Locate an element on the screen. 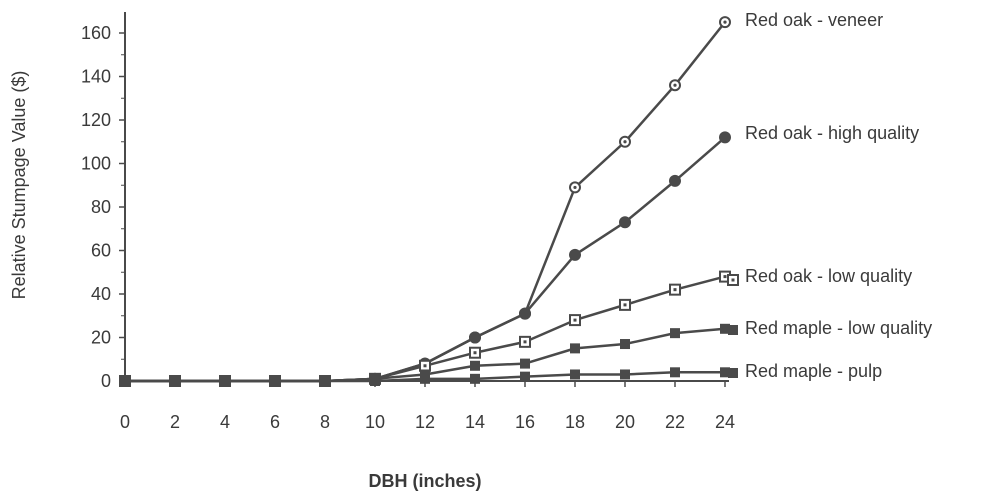 The image size is (988, 493). y-tick-label-140: 140 is located at coordinates (96, 77).